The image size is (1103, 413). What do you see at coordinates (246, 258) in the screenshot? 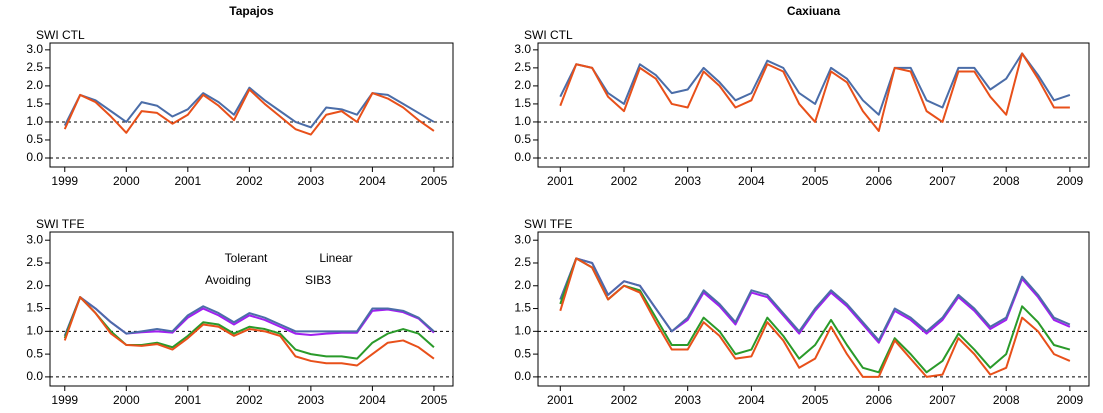
I see `legend-entry: Tolerant` at bounding box center [246, 258].